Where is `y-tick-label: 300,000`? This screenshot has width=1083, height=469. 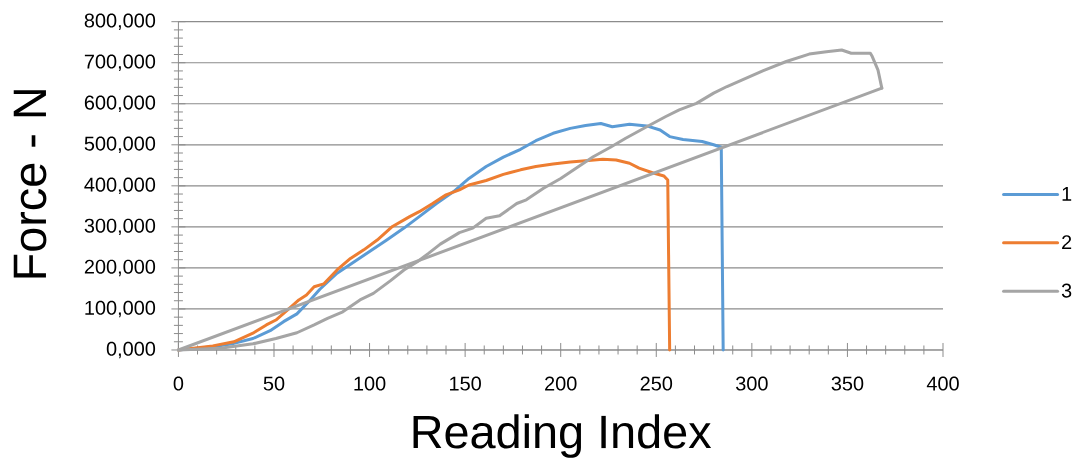 y-tick-label: 300,000 is located at coordinates (120, 227).